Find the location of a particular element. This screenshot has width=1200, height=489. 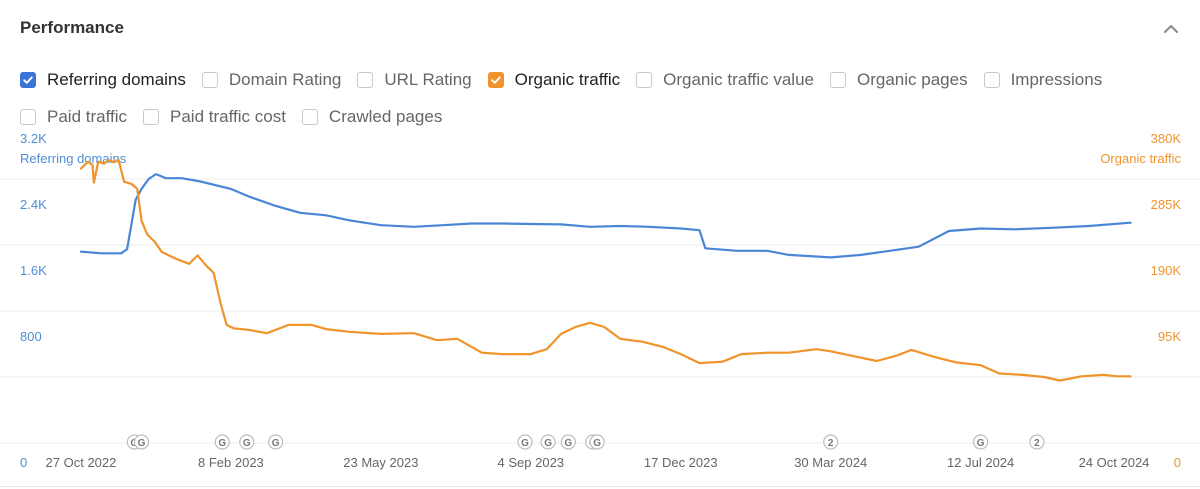

metric-toggle-referring-domains: Referring domains is located at coordinates (103, 80).